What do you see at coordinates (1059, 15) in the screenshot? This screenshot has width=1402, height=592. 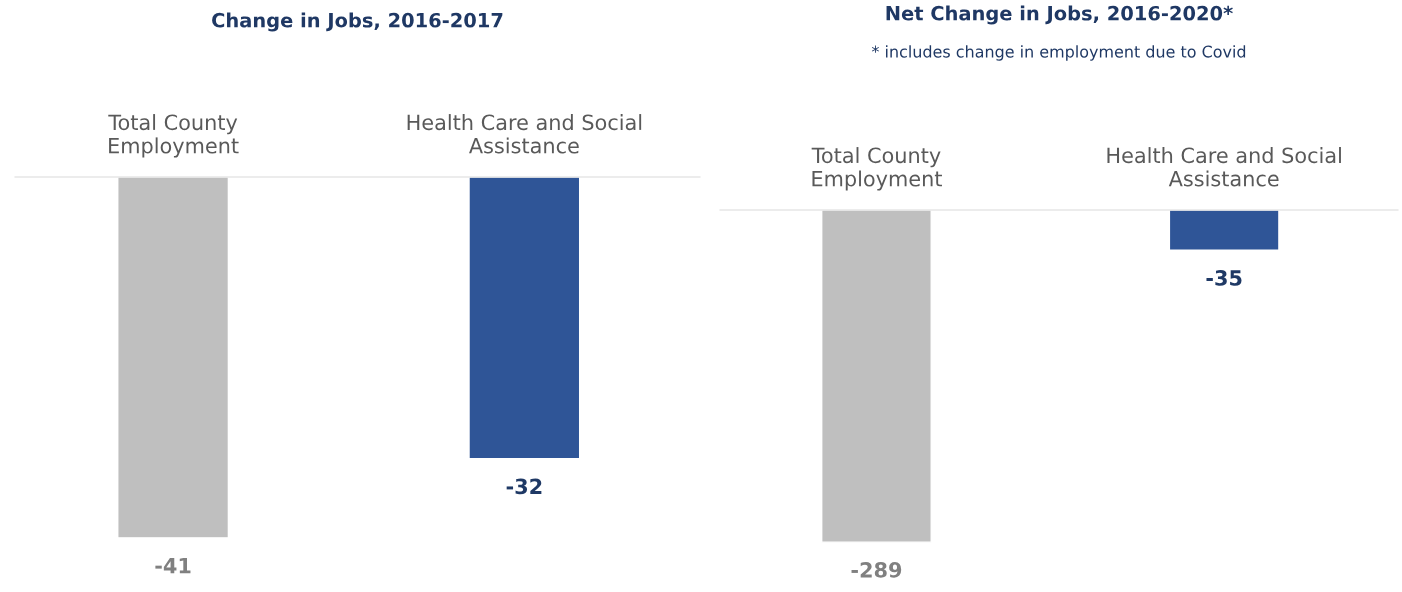 I see `chart-title: Net Change in Jobs, 2016-2020*` at bounding box center [1059, 15].